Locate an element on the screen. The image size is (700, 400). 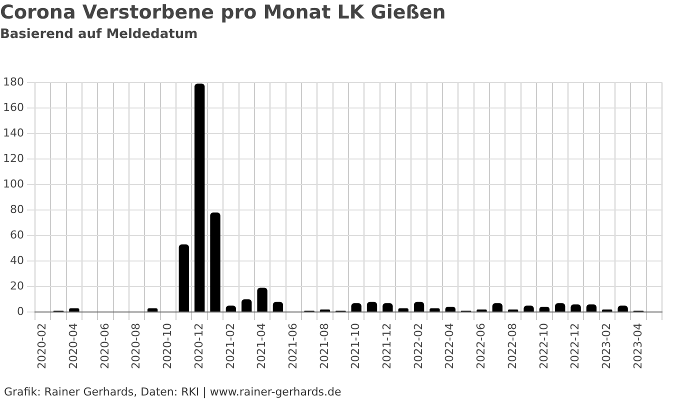
chart-title: Corona Verstorbene pro Monat LK Gießen is located at coordinates (223, 12).